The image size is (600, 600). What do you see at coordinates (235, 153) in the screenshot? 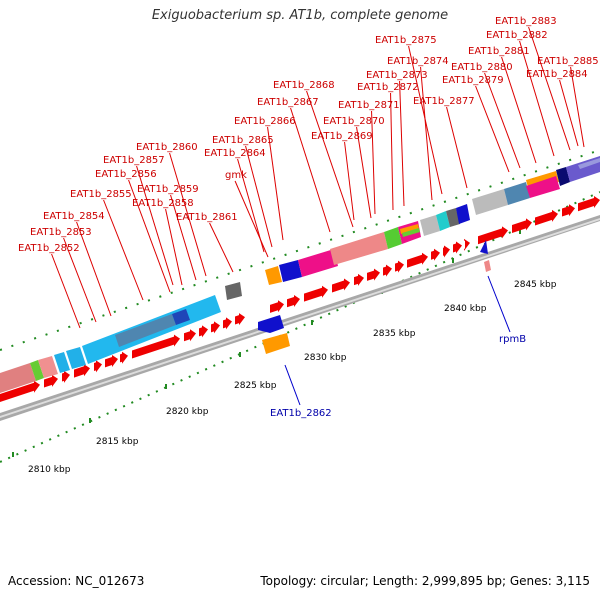
I see `gene-label: EAT1b_2864` at bounding box center [235, 153].